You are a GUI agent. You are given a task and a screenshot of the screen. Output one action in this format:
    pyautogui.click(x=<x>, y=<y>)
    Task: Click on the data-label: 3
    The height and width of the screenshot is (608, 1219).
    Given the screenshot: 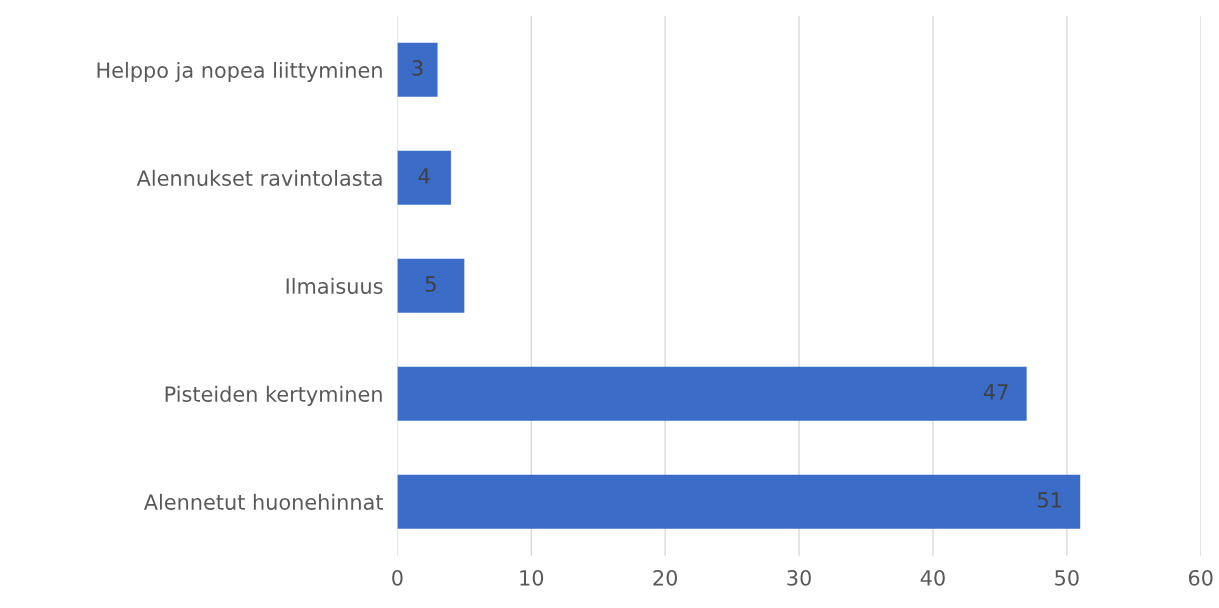 What is the action you would take?
    pyautogui.click(x=417, y=68)
    